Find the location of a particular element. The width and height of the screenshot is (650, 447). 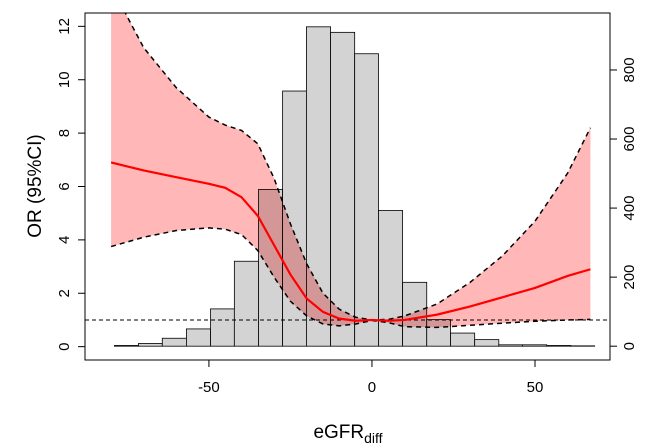

x-tick-label: -50 is located at coordinates (209, 387).